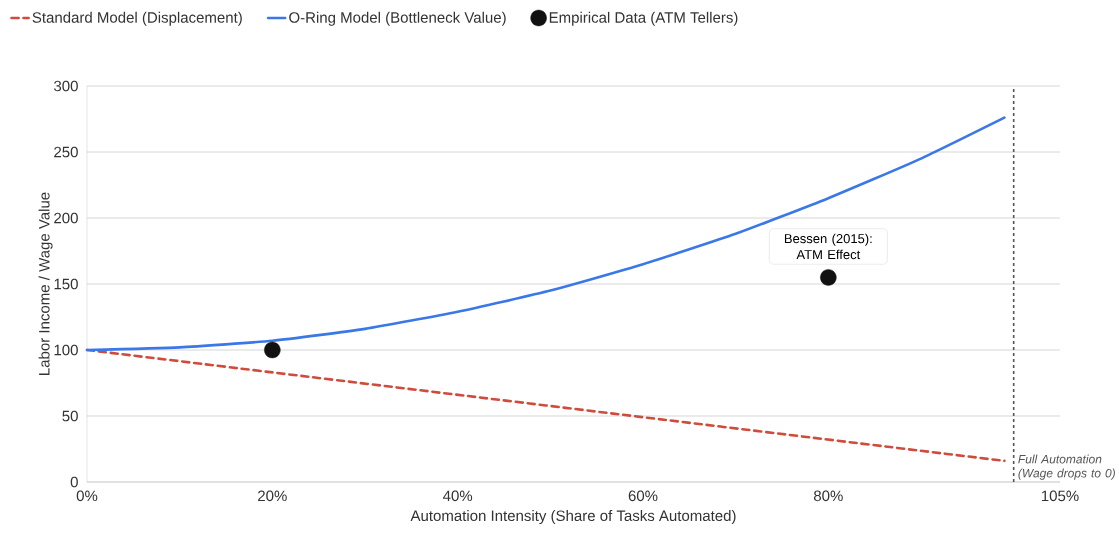 The width and height of the screenshot is (1119, 550). What do you see at coordinates (87, 496) in the screenshot?
I see `x-tick-label: 0%` at bounding box center [87, 496].